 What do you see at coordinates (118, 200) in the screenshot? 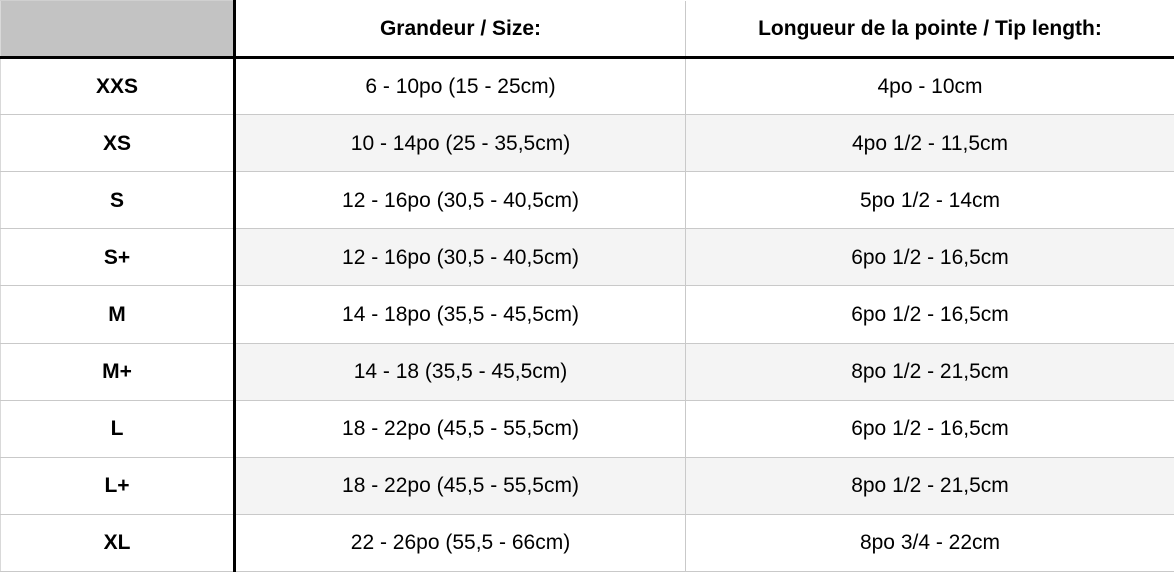
I see `cell-size: S` at bounding box center [118, 200].